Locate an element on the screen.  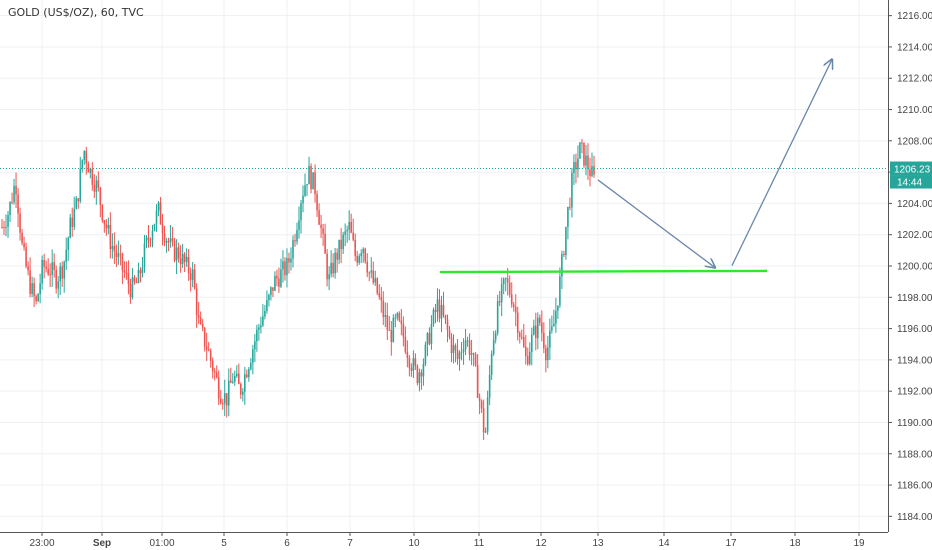
x-tick-label: 10 is located at coordinates (414, 543).